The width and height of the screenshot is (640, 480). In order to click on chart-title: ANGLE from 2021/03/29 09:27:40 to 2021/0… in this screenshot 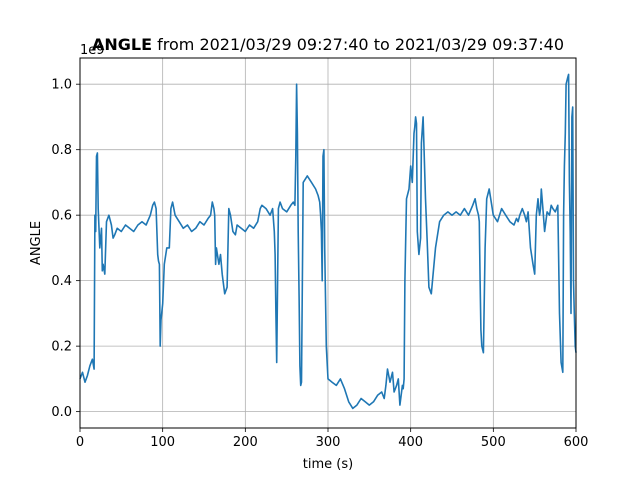, I will do `click(328, 44)`.